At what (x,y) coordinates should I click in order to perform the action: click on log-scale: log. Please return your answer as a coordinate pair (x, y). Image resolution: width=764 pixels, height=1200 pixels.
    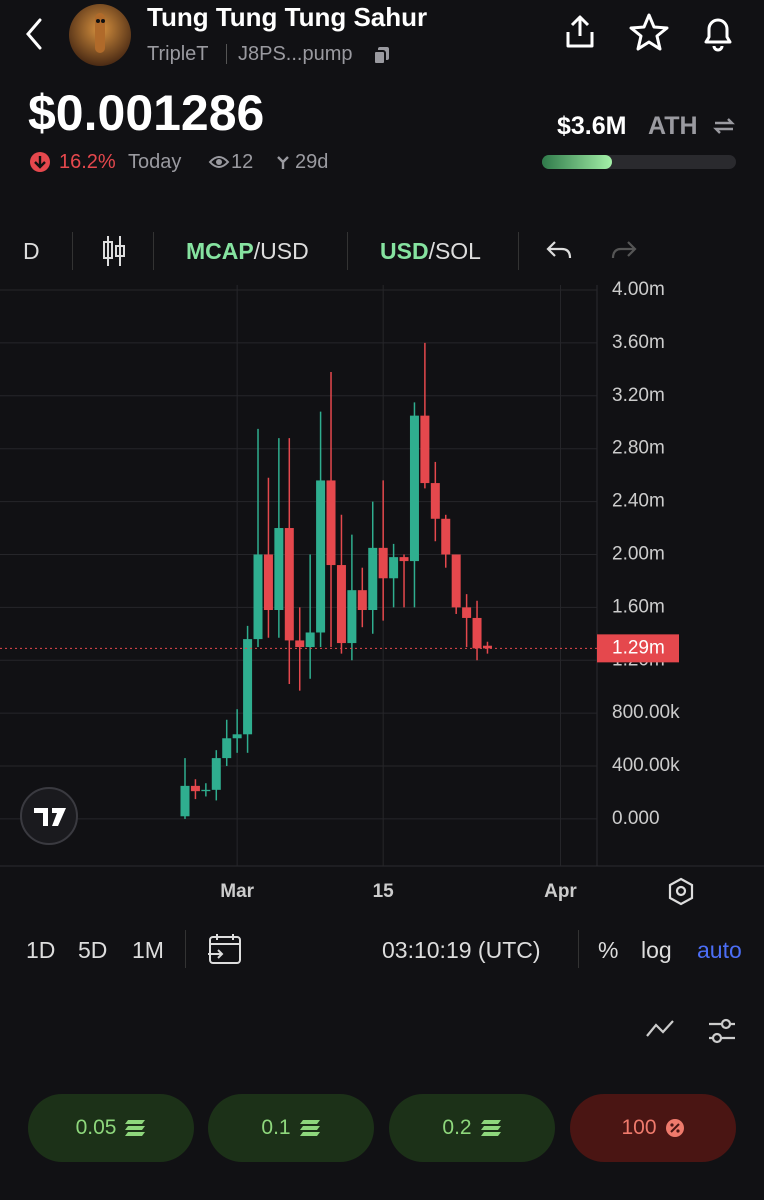
    Looking at the image, I should click on (656, 950).